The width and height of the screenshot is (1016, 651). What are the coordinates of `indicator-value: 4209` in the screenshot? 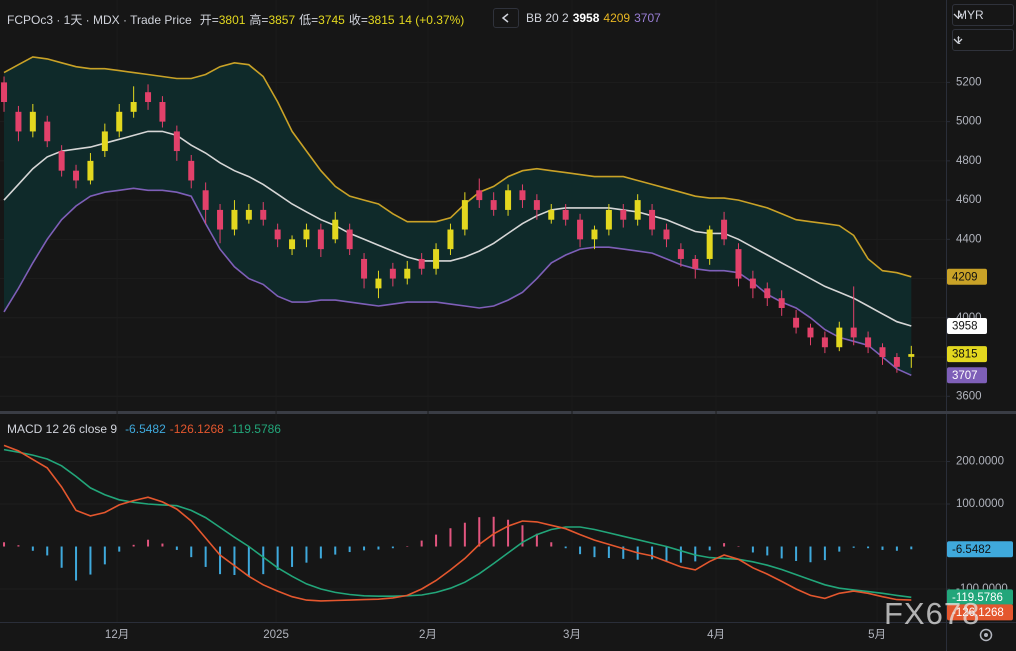 It's located at (616, 18).